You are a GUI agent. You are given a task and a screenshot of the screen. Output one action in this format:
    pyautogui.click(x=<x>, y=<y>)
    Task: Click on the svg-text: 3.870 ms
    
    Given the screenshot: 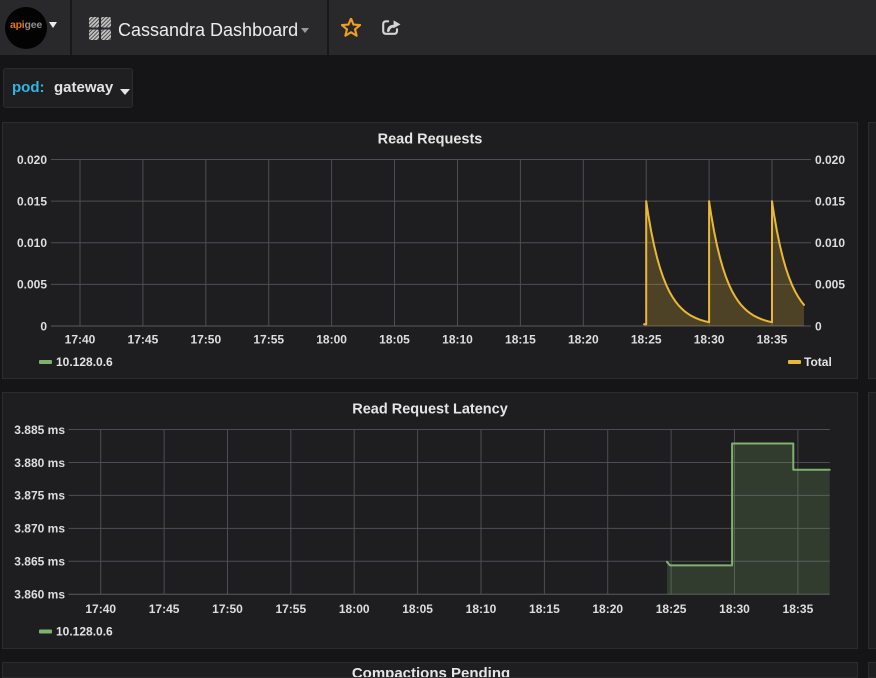 What is the action you would take?
    pyautogui.click(x=39, y=529)
    